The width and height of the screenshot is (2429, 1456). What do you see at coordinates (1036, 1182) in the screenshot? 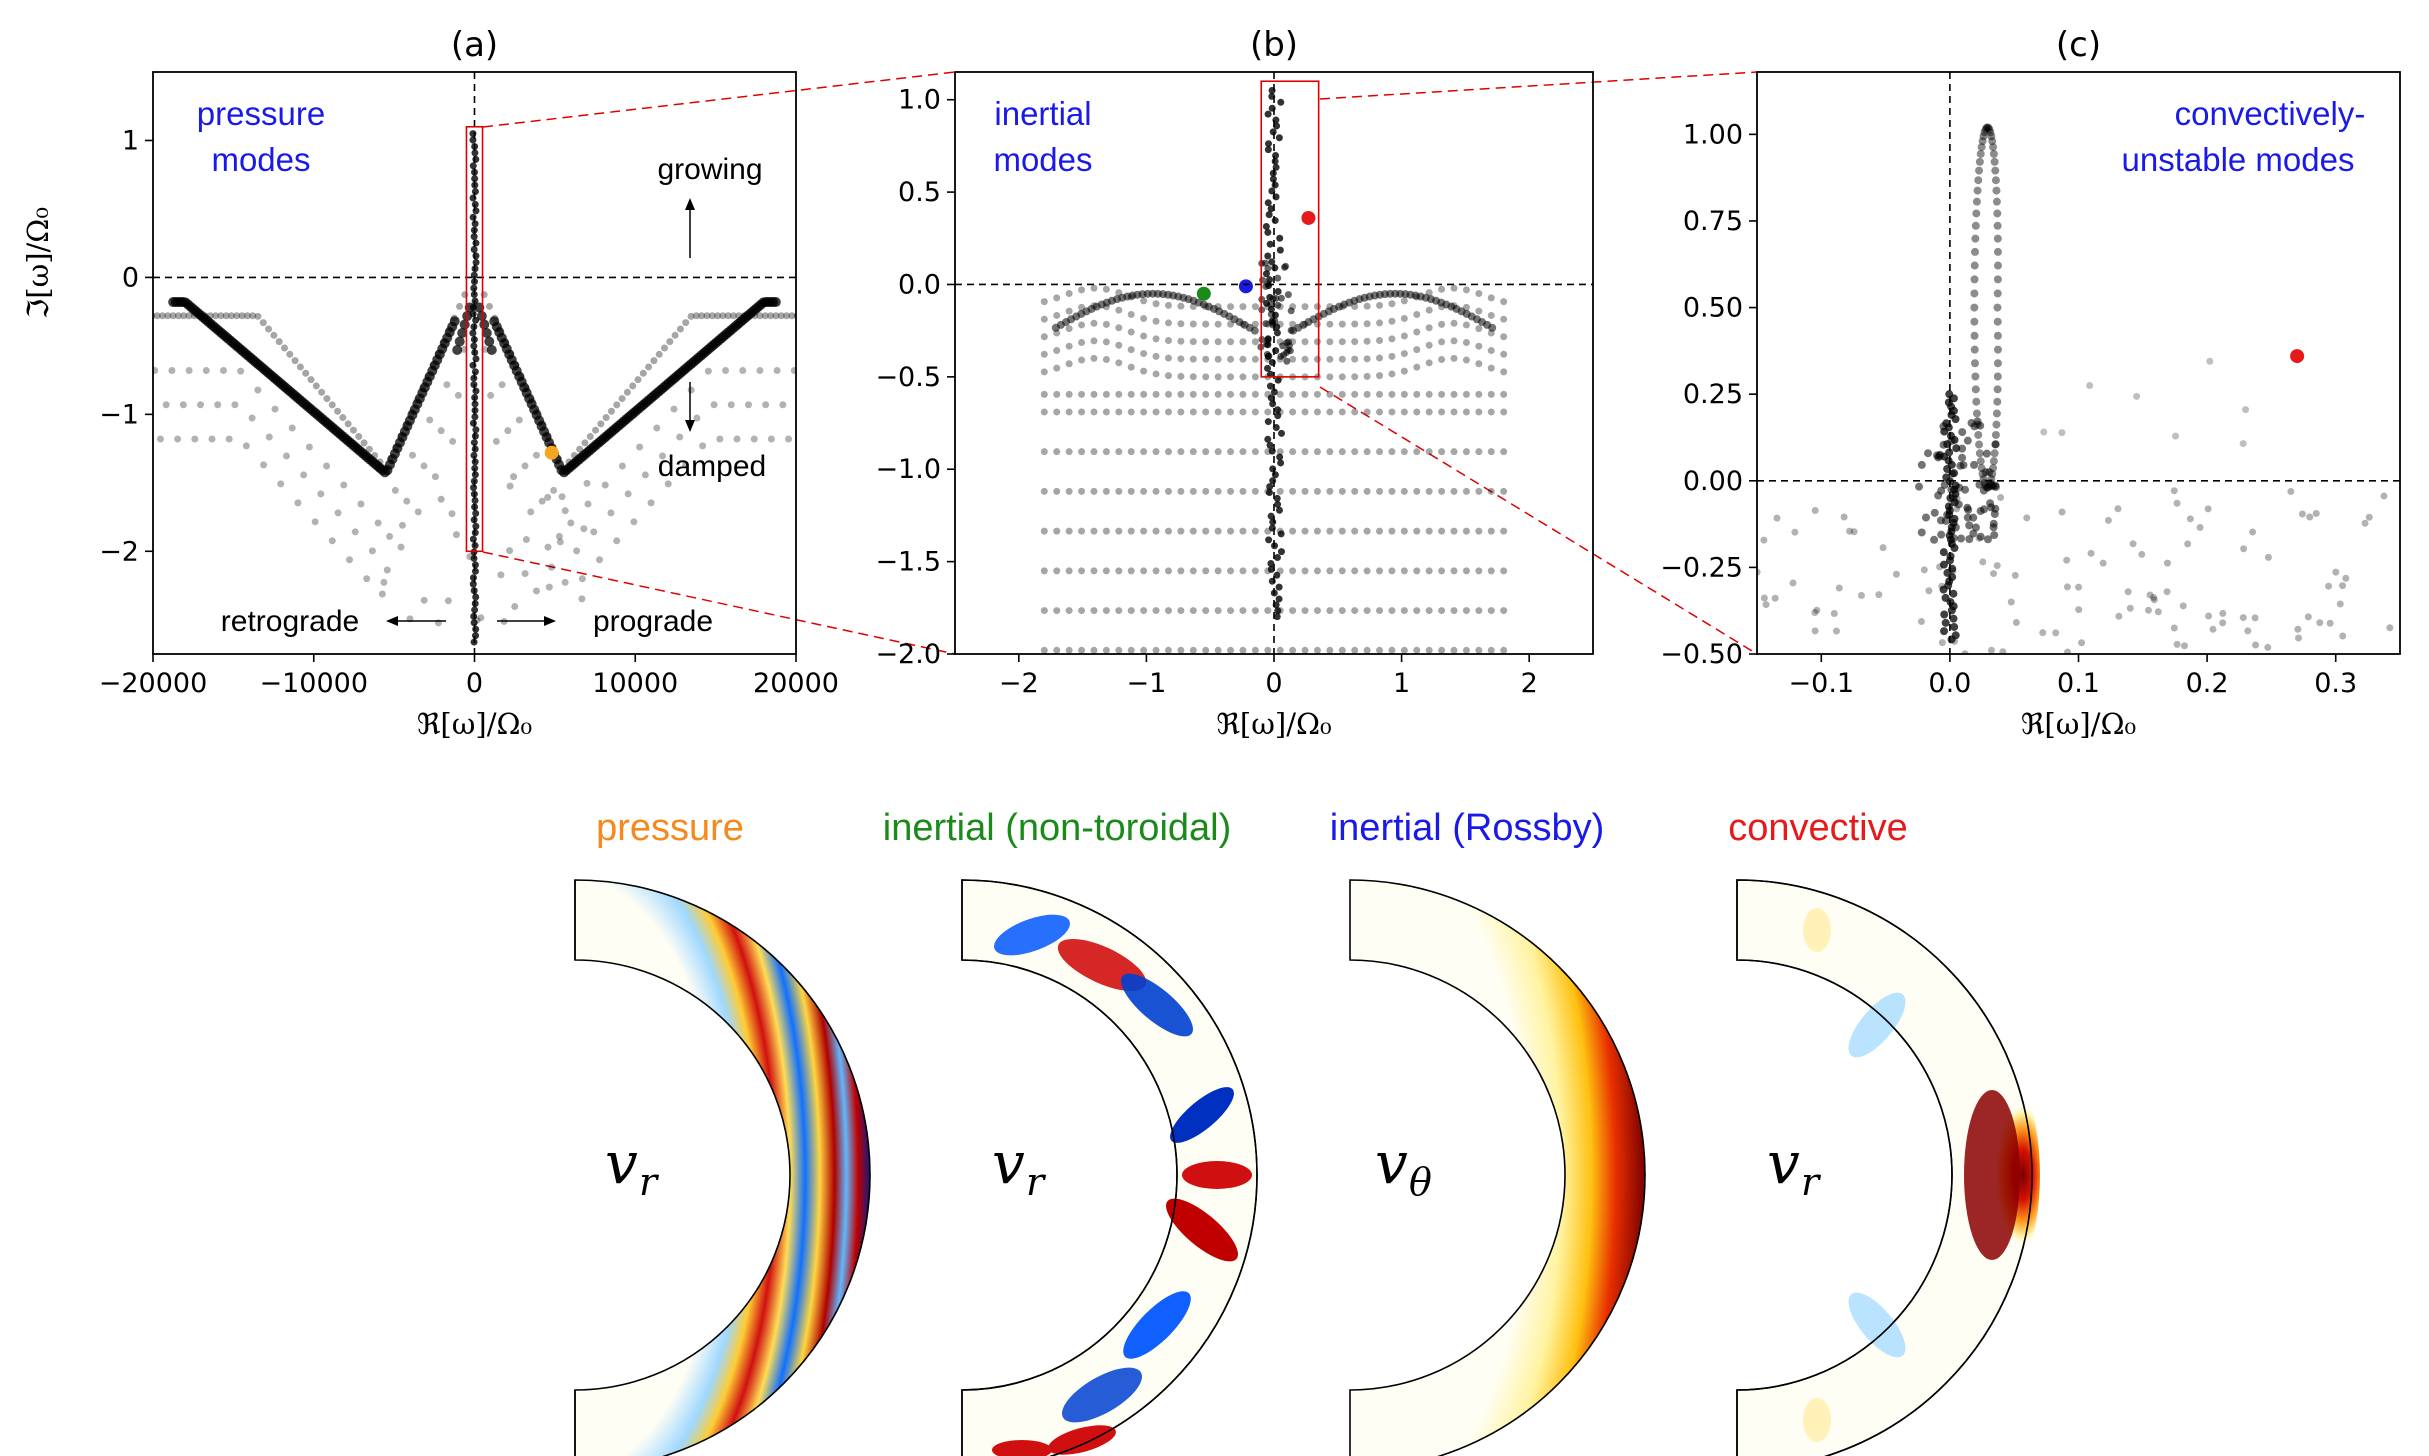
I see `var-subscript: r` at bounding box center [1036, 1182].